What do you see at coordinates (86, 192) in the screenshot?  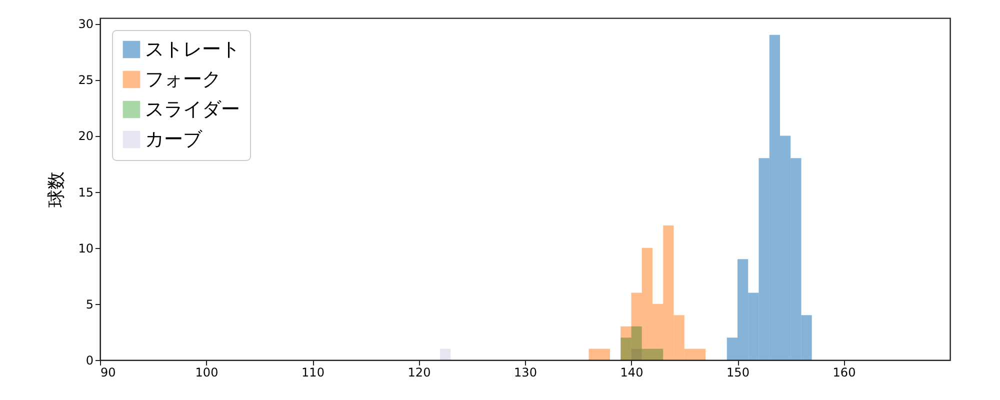 I see `y-tick-label: 15` at bounding box center [86, 192].